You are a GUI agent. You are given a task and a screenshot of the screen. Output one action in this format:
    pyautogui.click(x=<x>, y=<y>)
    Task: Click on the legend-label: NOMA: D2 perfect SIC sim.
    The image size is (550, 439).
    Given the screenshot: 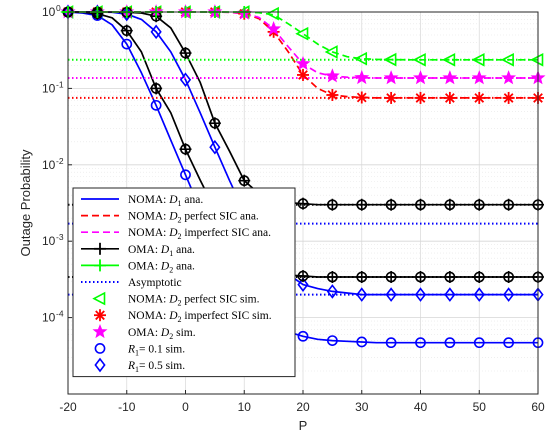 What is the action you would take?
    pyautogui.click(x=194, y=301)
    